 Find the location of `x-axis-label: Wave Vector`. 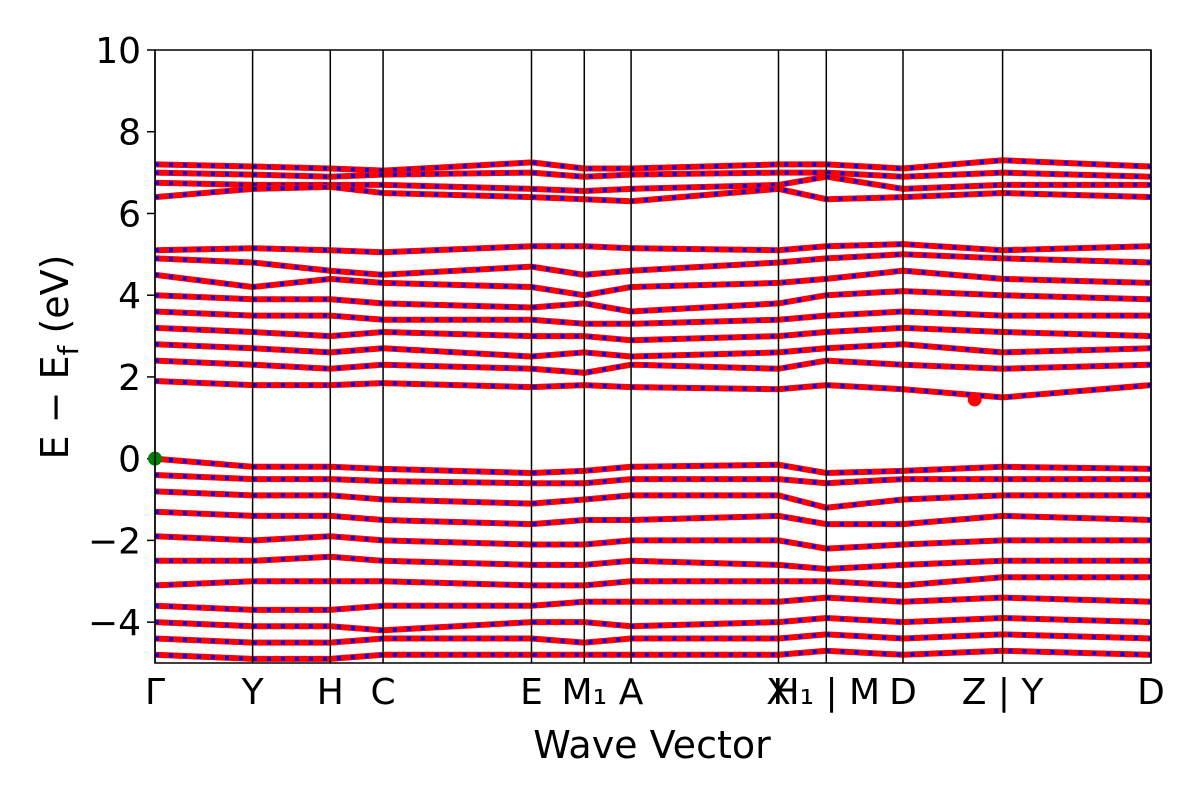

x-axis-label: Wave Vector is located at coordinates (652, 745).